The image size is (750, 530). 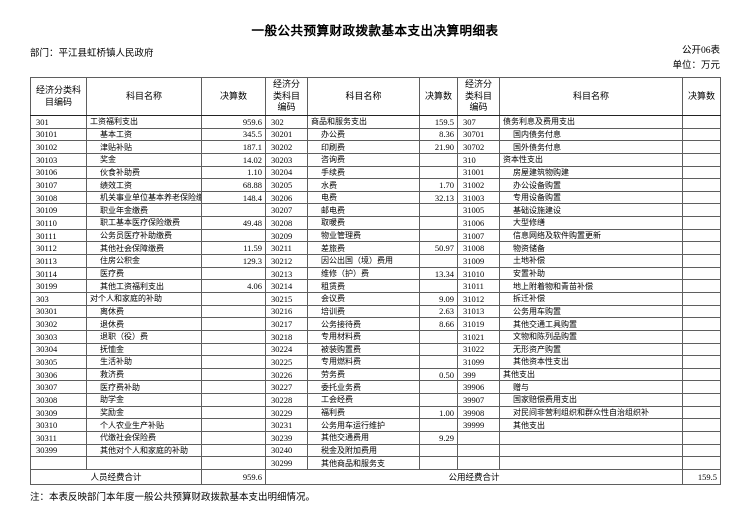 I want to click on amount-cell: 159.5, so click(x=438, y=122).